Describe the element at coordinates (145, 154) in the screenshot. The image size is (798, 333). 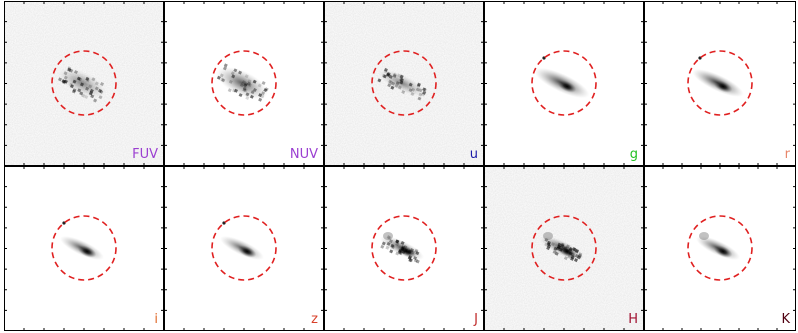
I see `band-label: FUV` at that location.